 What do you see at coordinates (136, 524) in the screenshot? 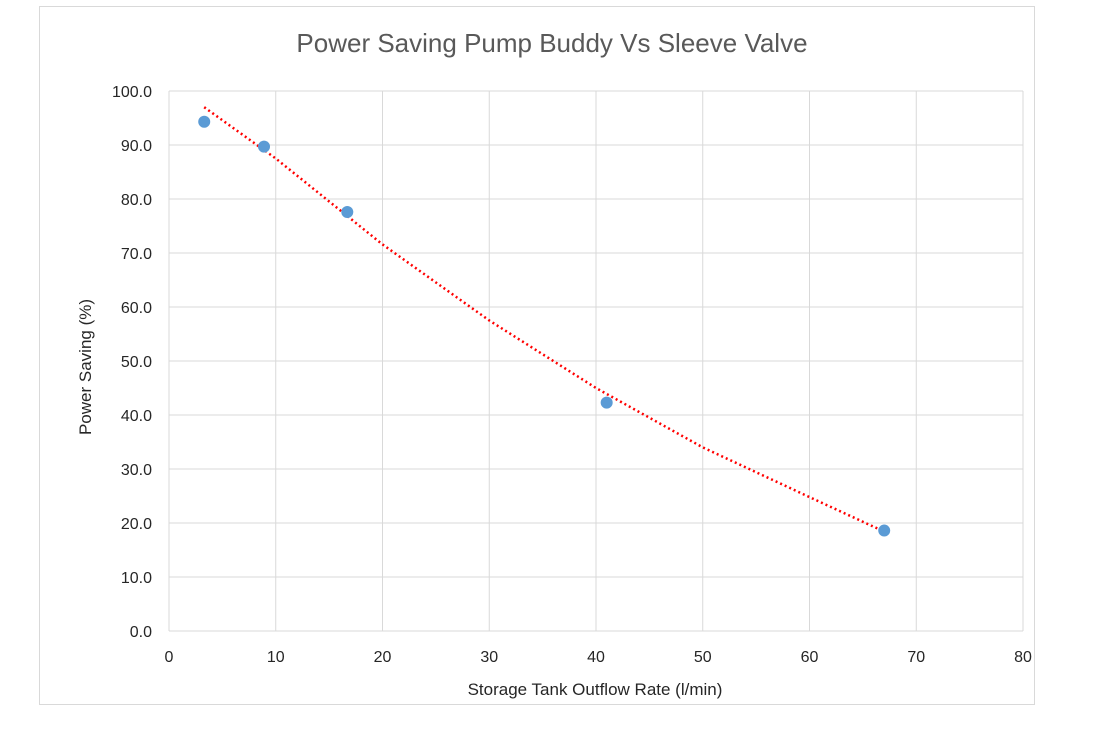
I see `y-tick-label: 20.0` at bounding box center [136, 524].